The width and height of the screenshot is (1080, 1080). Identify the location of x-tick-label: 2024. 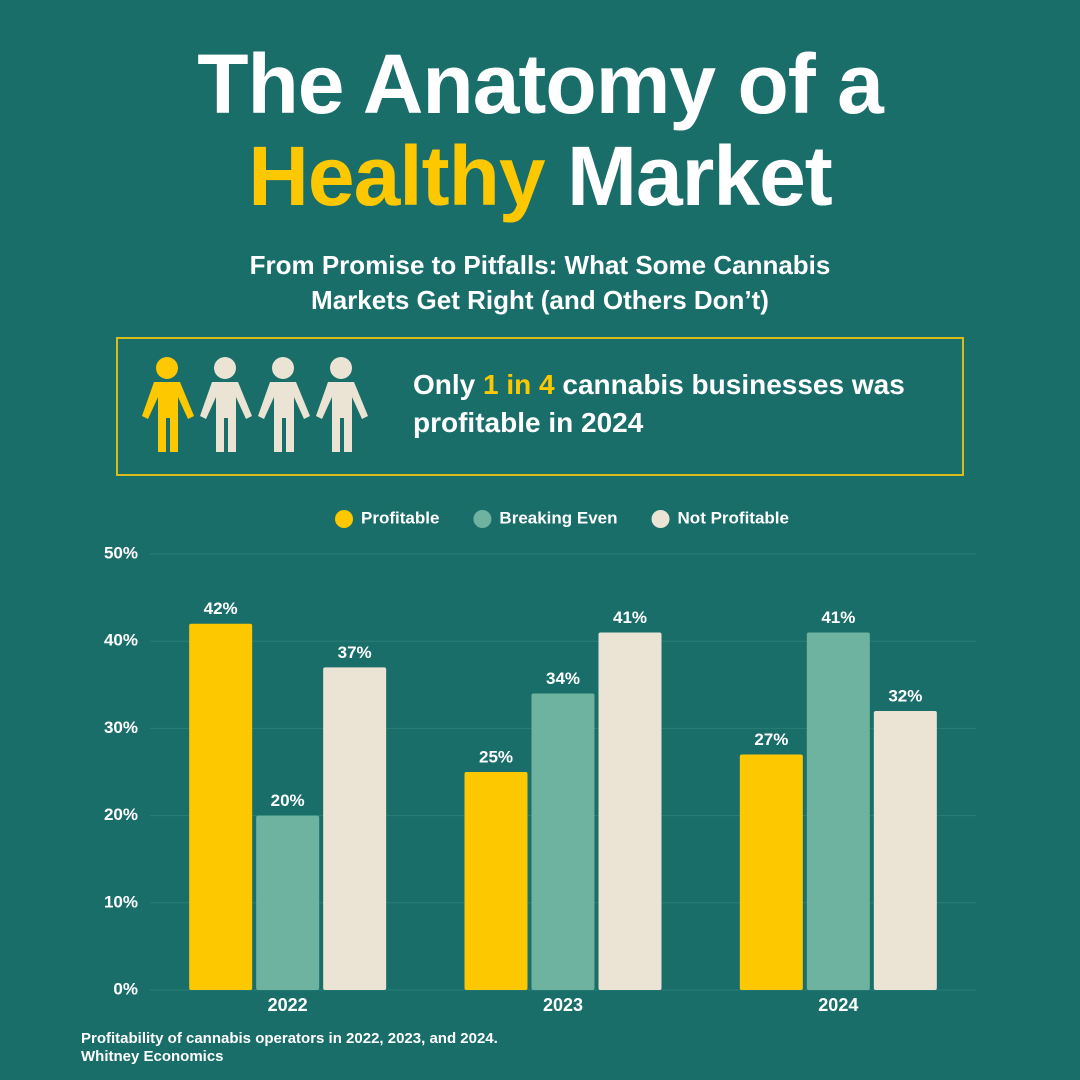
(838, 1005).